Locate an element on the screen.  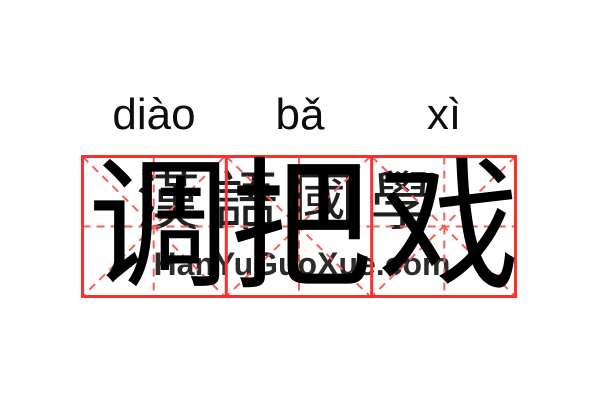
hanzi-character-3: 戏 is located at coordinates (449, 227).